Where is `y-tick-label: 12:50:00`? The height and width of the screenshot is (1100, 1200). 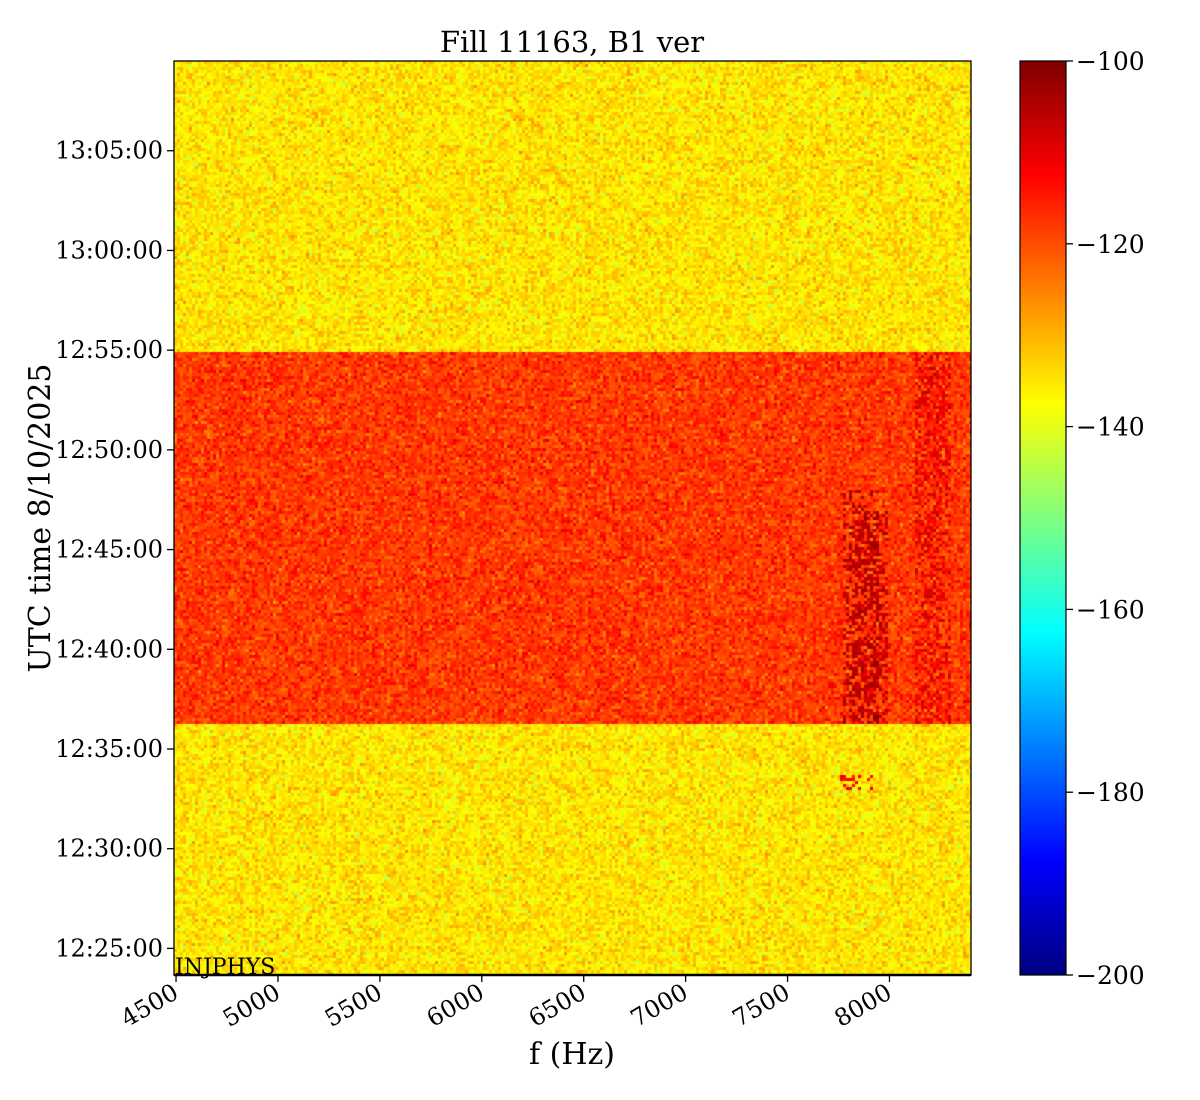
y-tick-label: 12:50:00 is located at coordinates (109, 450).